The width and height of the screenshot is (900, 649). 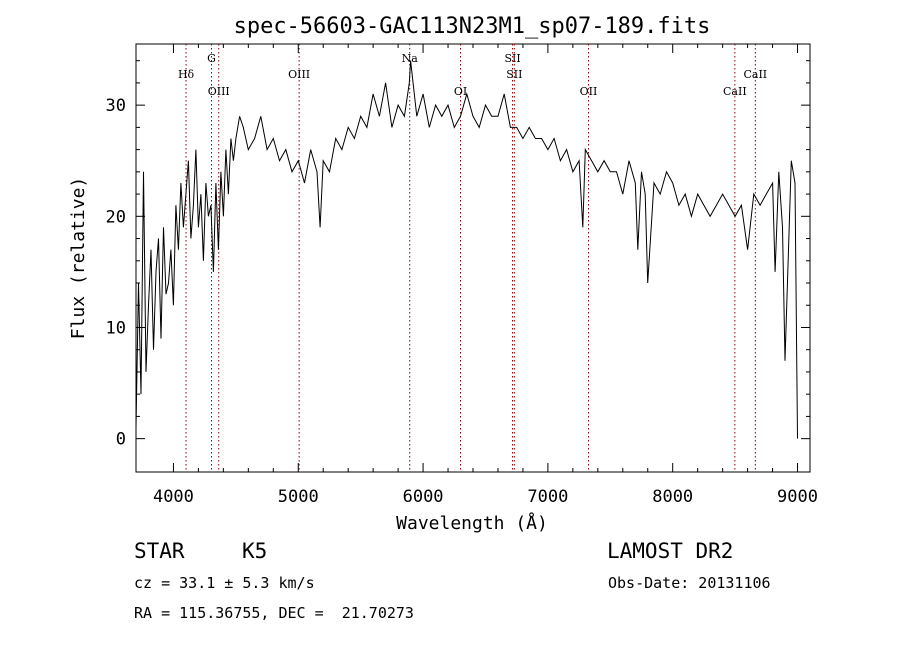 What do you see at coordinates (755, 74) in the screenshot?
I see `marker-label-10: CaII` at bounding box center [755, 74].